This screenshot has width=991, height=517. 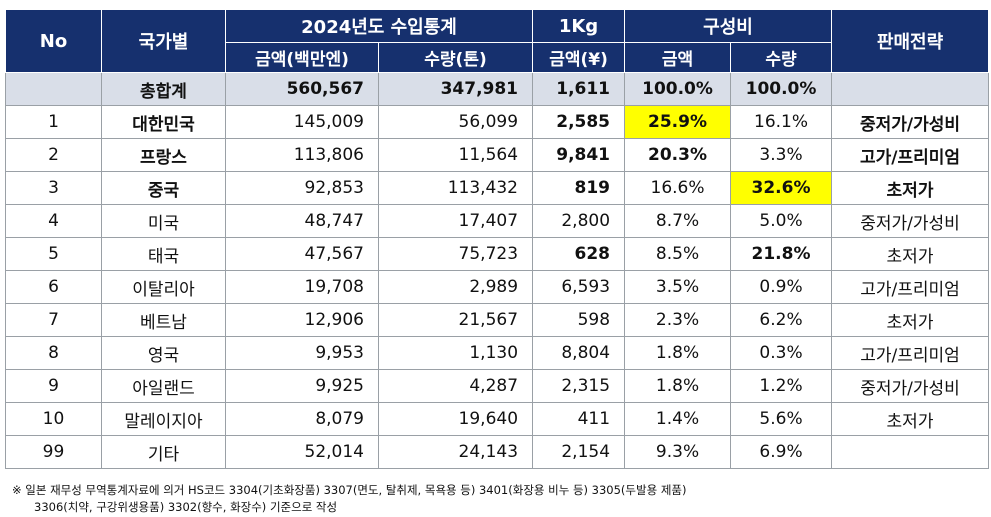 What do you see at coordinates (678, 320) in the screenshot?
I see `row-ratio-amount: 2.3%` at bounding box center [678, 320].